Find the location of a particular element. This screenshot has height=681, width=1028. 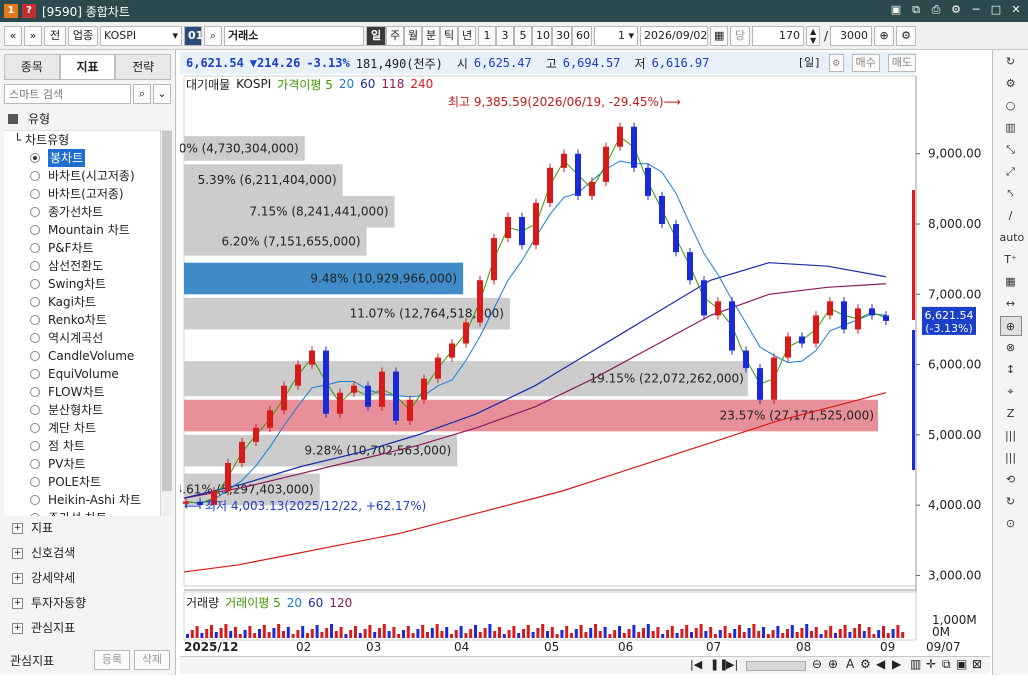

folder-favorite-indicator: + 관심지표 is located at coordinates (88, 628).